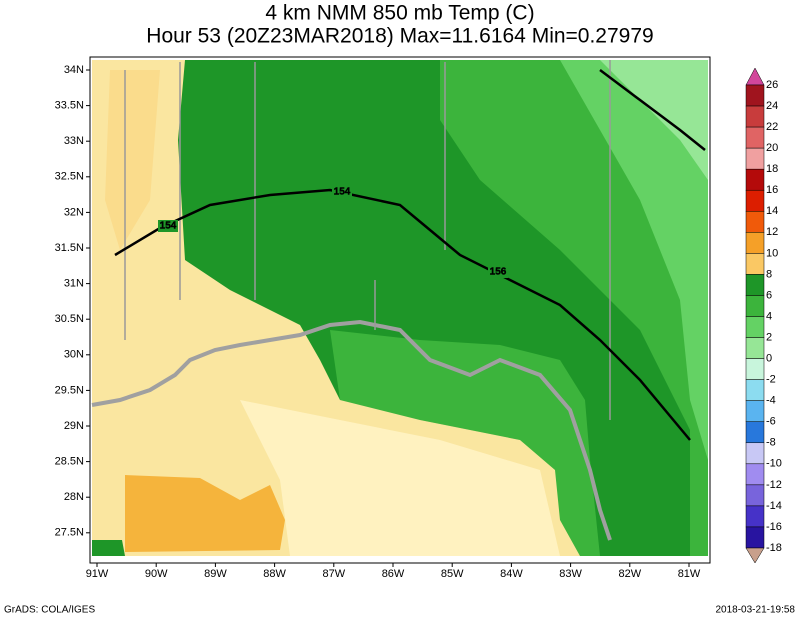 Image resolution: width=800 pixels, height=623 pixels. What do you see at coordinates (771, 443) in the screenshot?
I see `colorbar-label: -8` at bounding box center [771, 443].